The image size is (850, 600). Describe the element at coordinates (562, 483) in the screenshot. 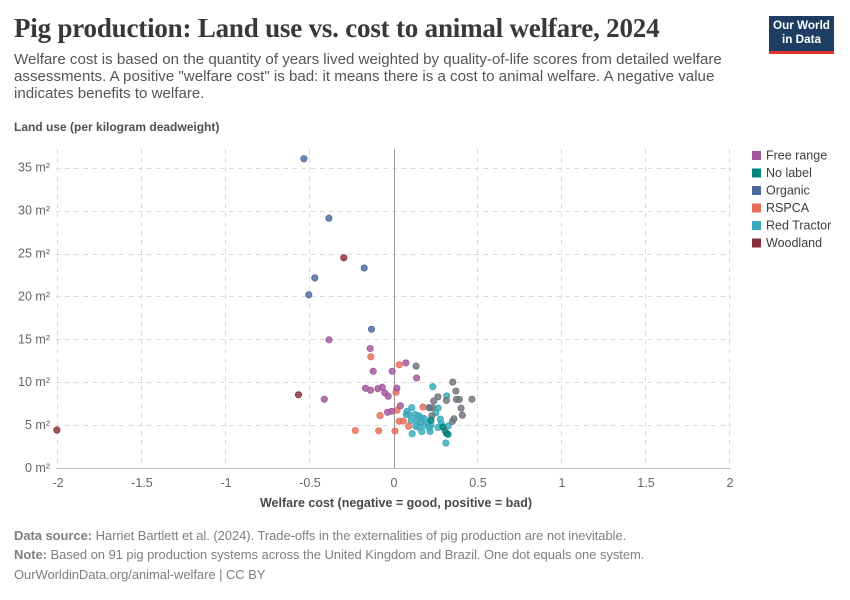

I see `svg-text: 1` at that location.